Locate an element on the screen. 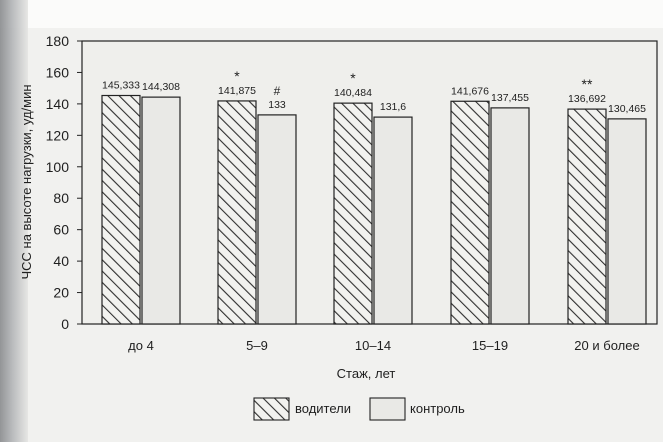  y-tick-label: 140 is located at coordinates (58, 104).